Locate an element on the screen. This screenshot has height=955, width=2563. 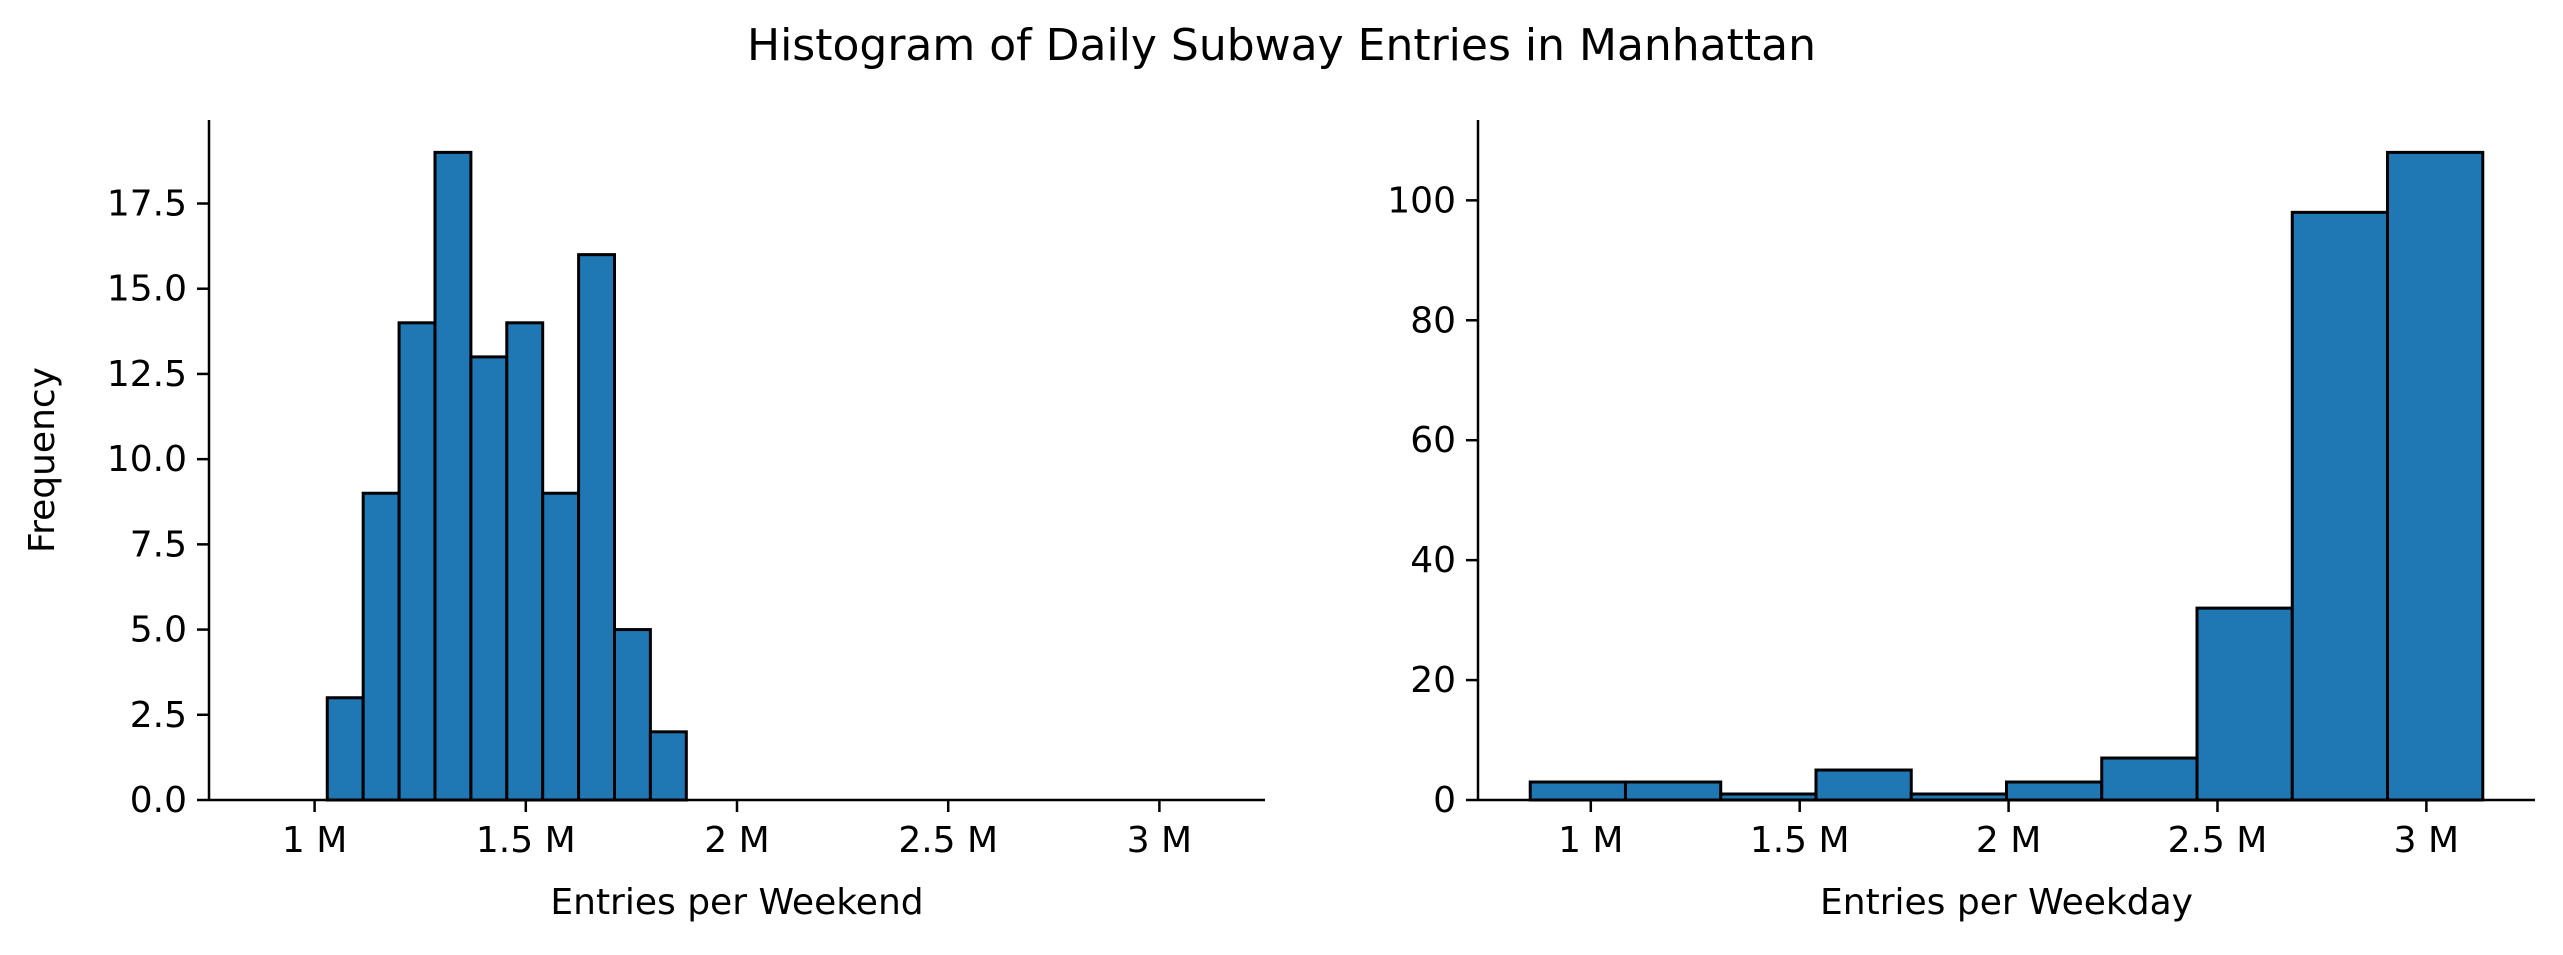
weekend-y-tick-label: 2.5 is located at coordinates (158, 715).